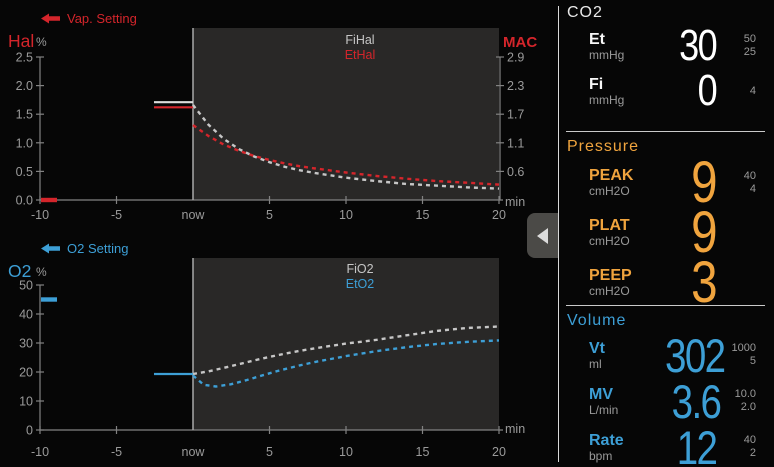 The image size is (774, 467). What do you see at coordinates (515, 58) in the screenshot?
I see `right-tick-label: 2.9` at bounding box center [515, 58].